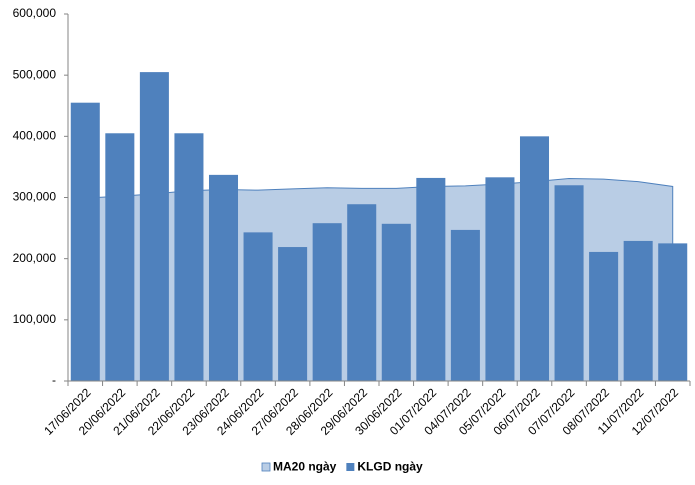 The width and height of the screenshot is (695, 485). What do you see at coordinates (54, 380) in the screenshot?
I see `y-tick-label: -` at bounding box center [54, 380].